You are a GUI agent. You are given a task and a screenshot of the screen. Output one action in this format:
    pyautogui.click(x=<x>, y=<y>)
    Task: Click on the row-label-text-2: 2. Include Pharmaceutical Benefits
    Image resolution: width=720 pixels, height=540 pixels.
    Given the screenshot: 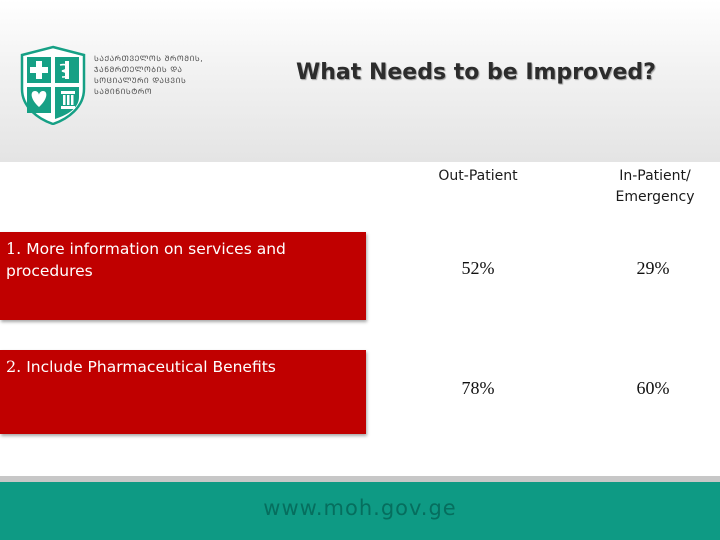 What is the action you would take?
    pyautogui.click(x=181, y=367)
    